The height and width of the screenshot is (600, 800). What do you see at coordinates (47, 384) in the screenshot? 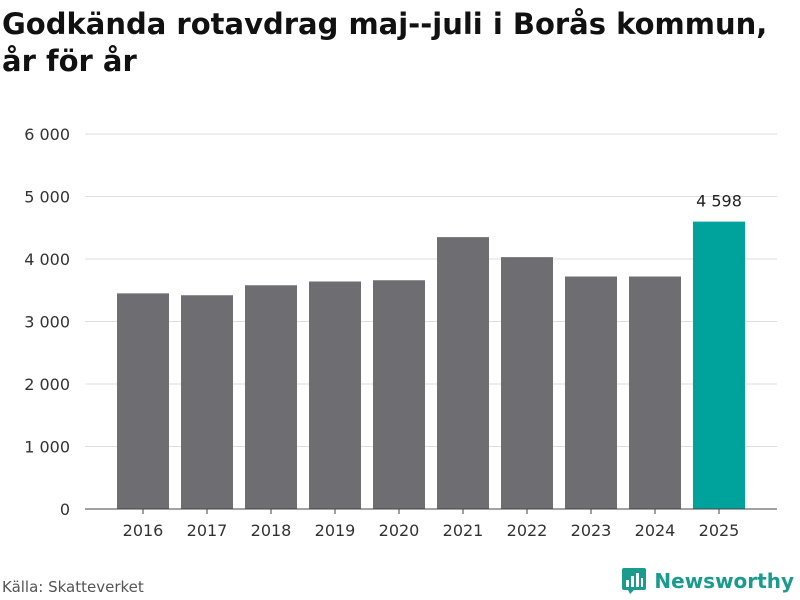
I see `y-tick-label: 2 000` at bounding box center [47, 384].